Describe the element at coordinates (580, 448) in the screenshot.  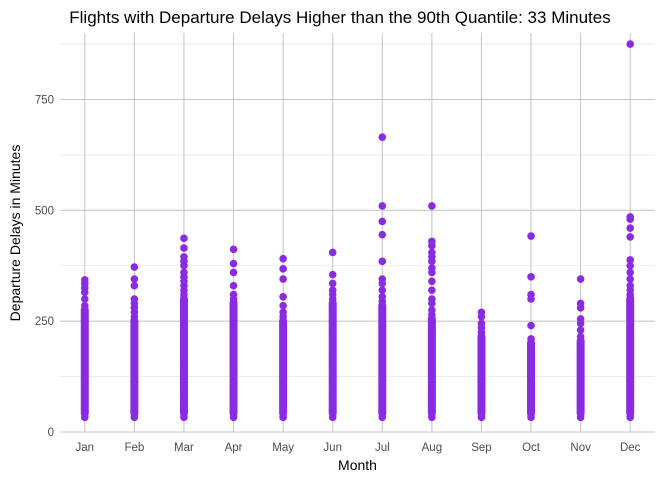
I see `x-tick-label: Nov` at that location.